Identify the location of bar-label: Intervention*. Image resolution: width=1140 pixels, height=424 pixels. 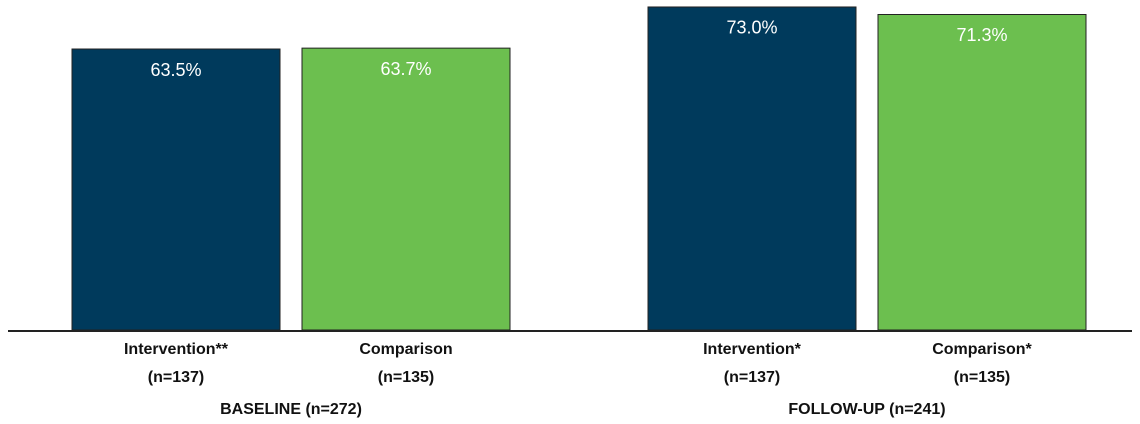
(752, 349).